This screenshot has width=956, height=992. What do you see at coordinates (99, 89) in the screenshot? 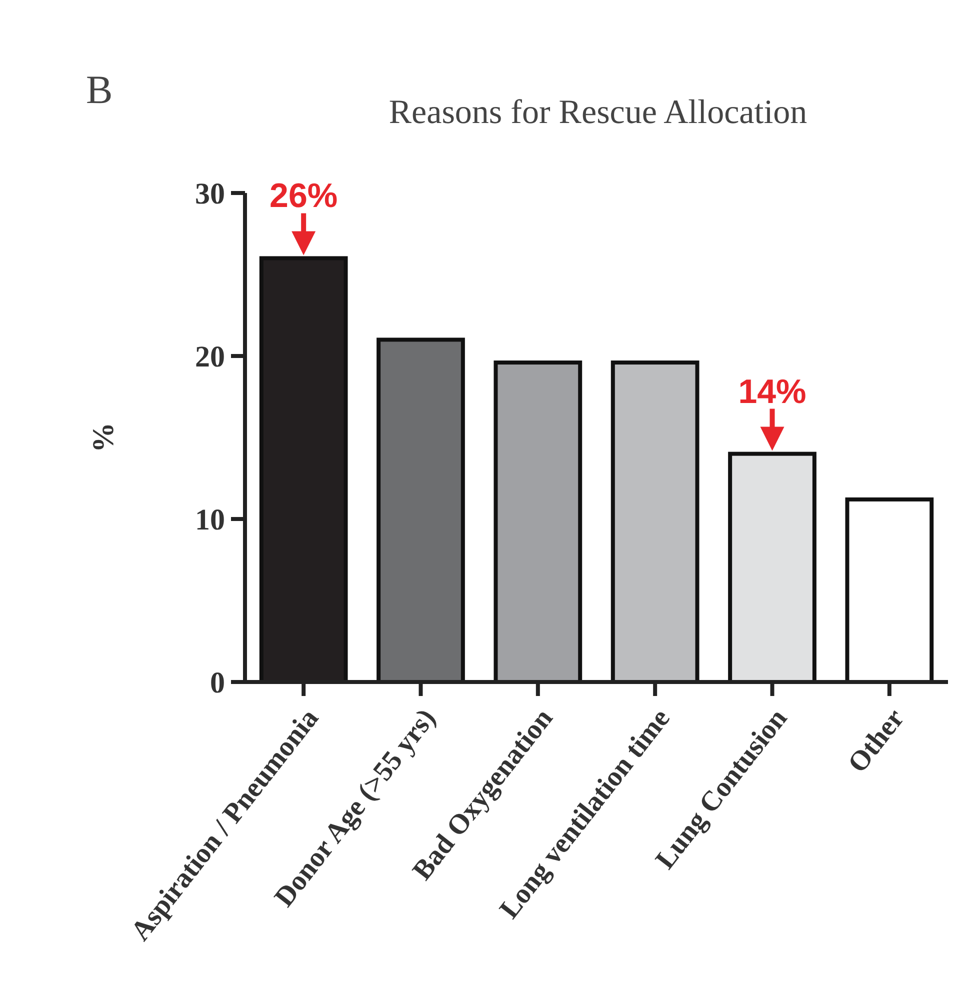
I see `text: B` at bounding box center [99, 89].